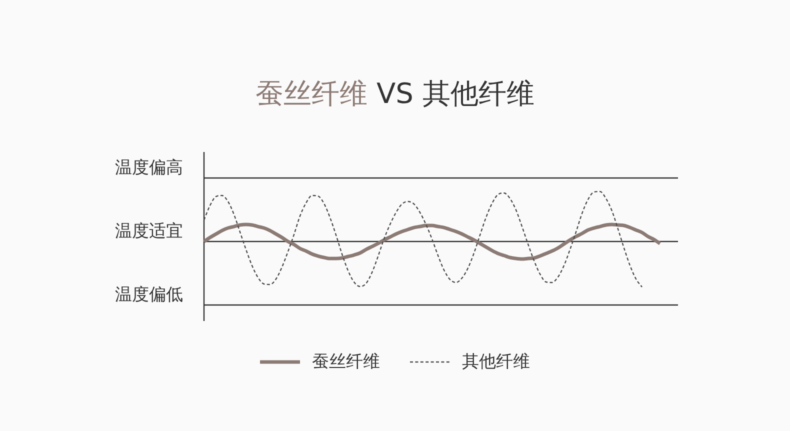 The height and width of the screenshot is (431, 790). What do you see at coordinates (149, 168) in the screenshot?
I see `ref-line-label: 温度偏高` at bounding box center [149, 168].